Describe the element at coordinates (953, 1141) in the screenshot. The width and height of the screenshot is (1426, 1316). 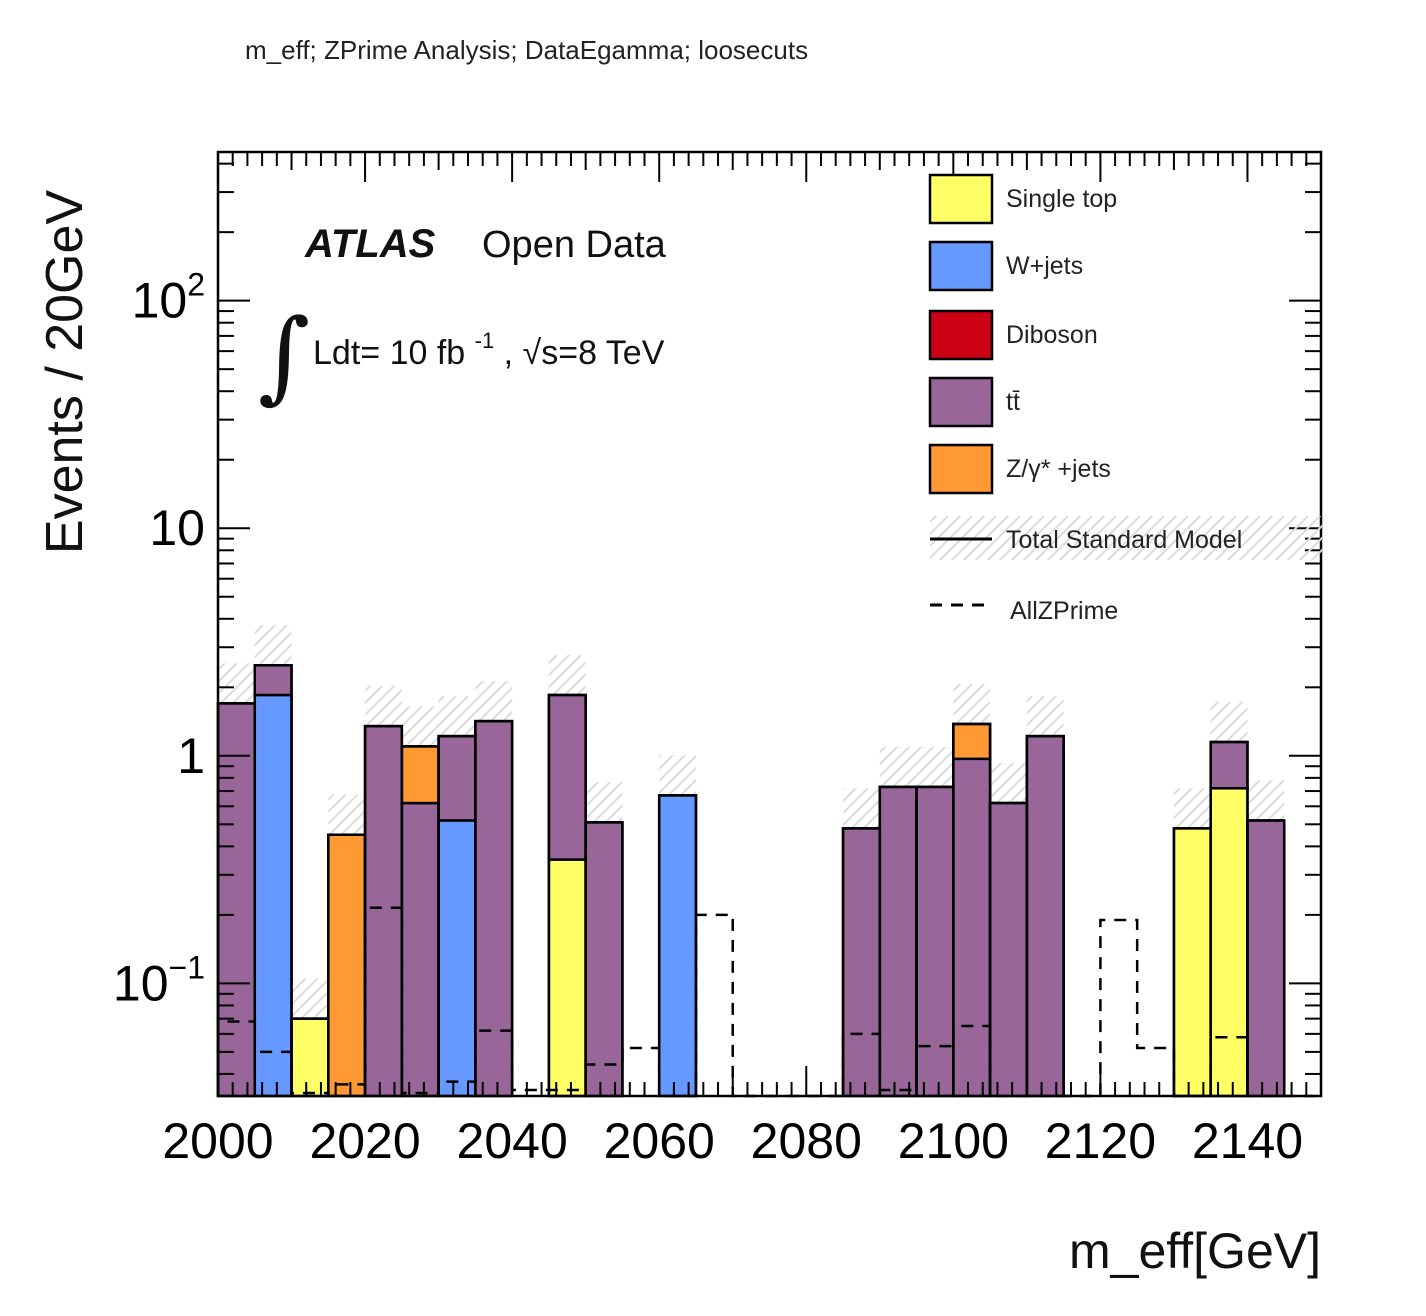
I see `x-tick-label: 2100` at that location.